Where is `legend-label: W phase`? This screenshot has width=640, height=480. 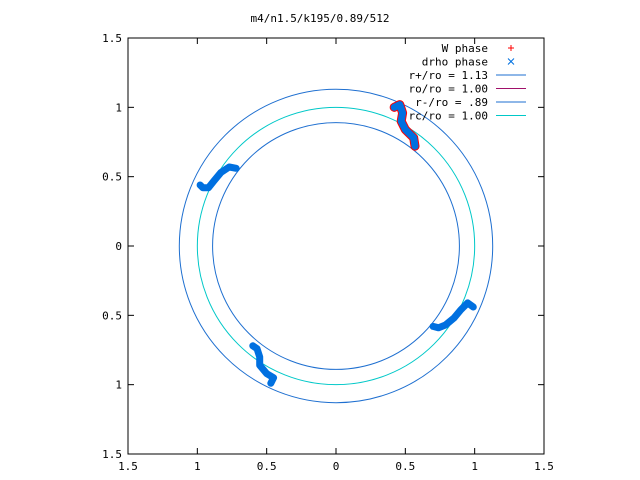 legend-label: W phase is located at coordinates (465, 48).